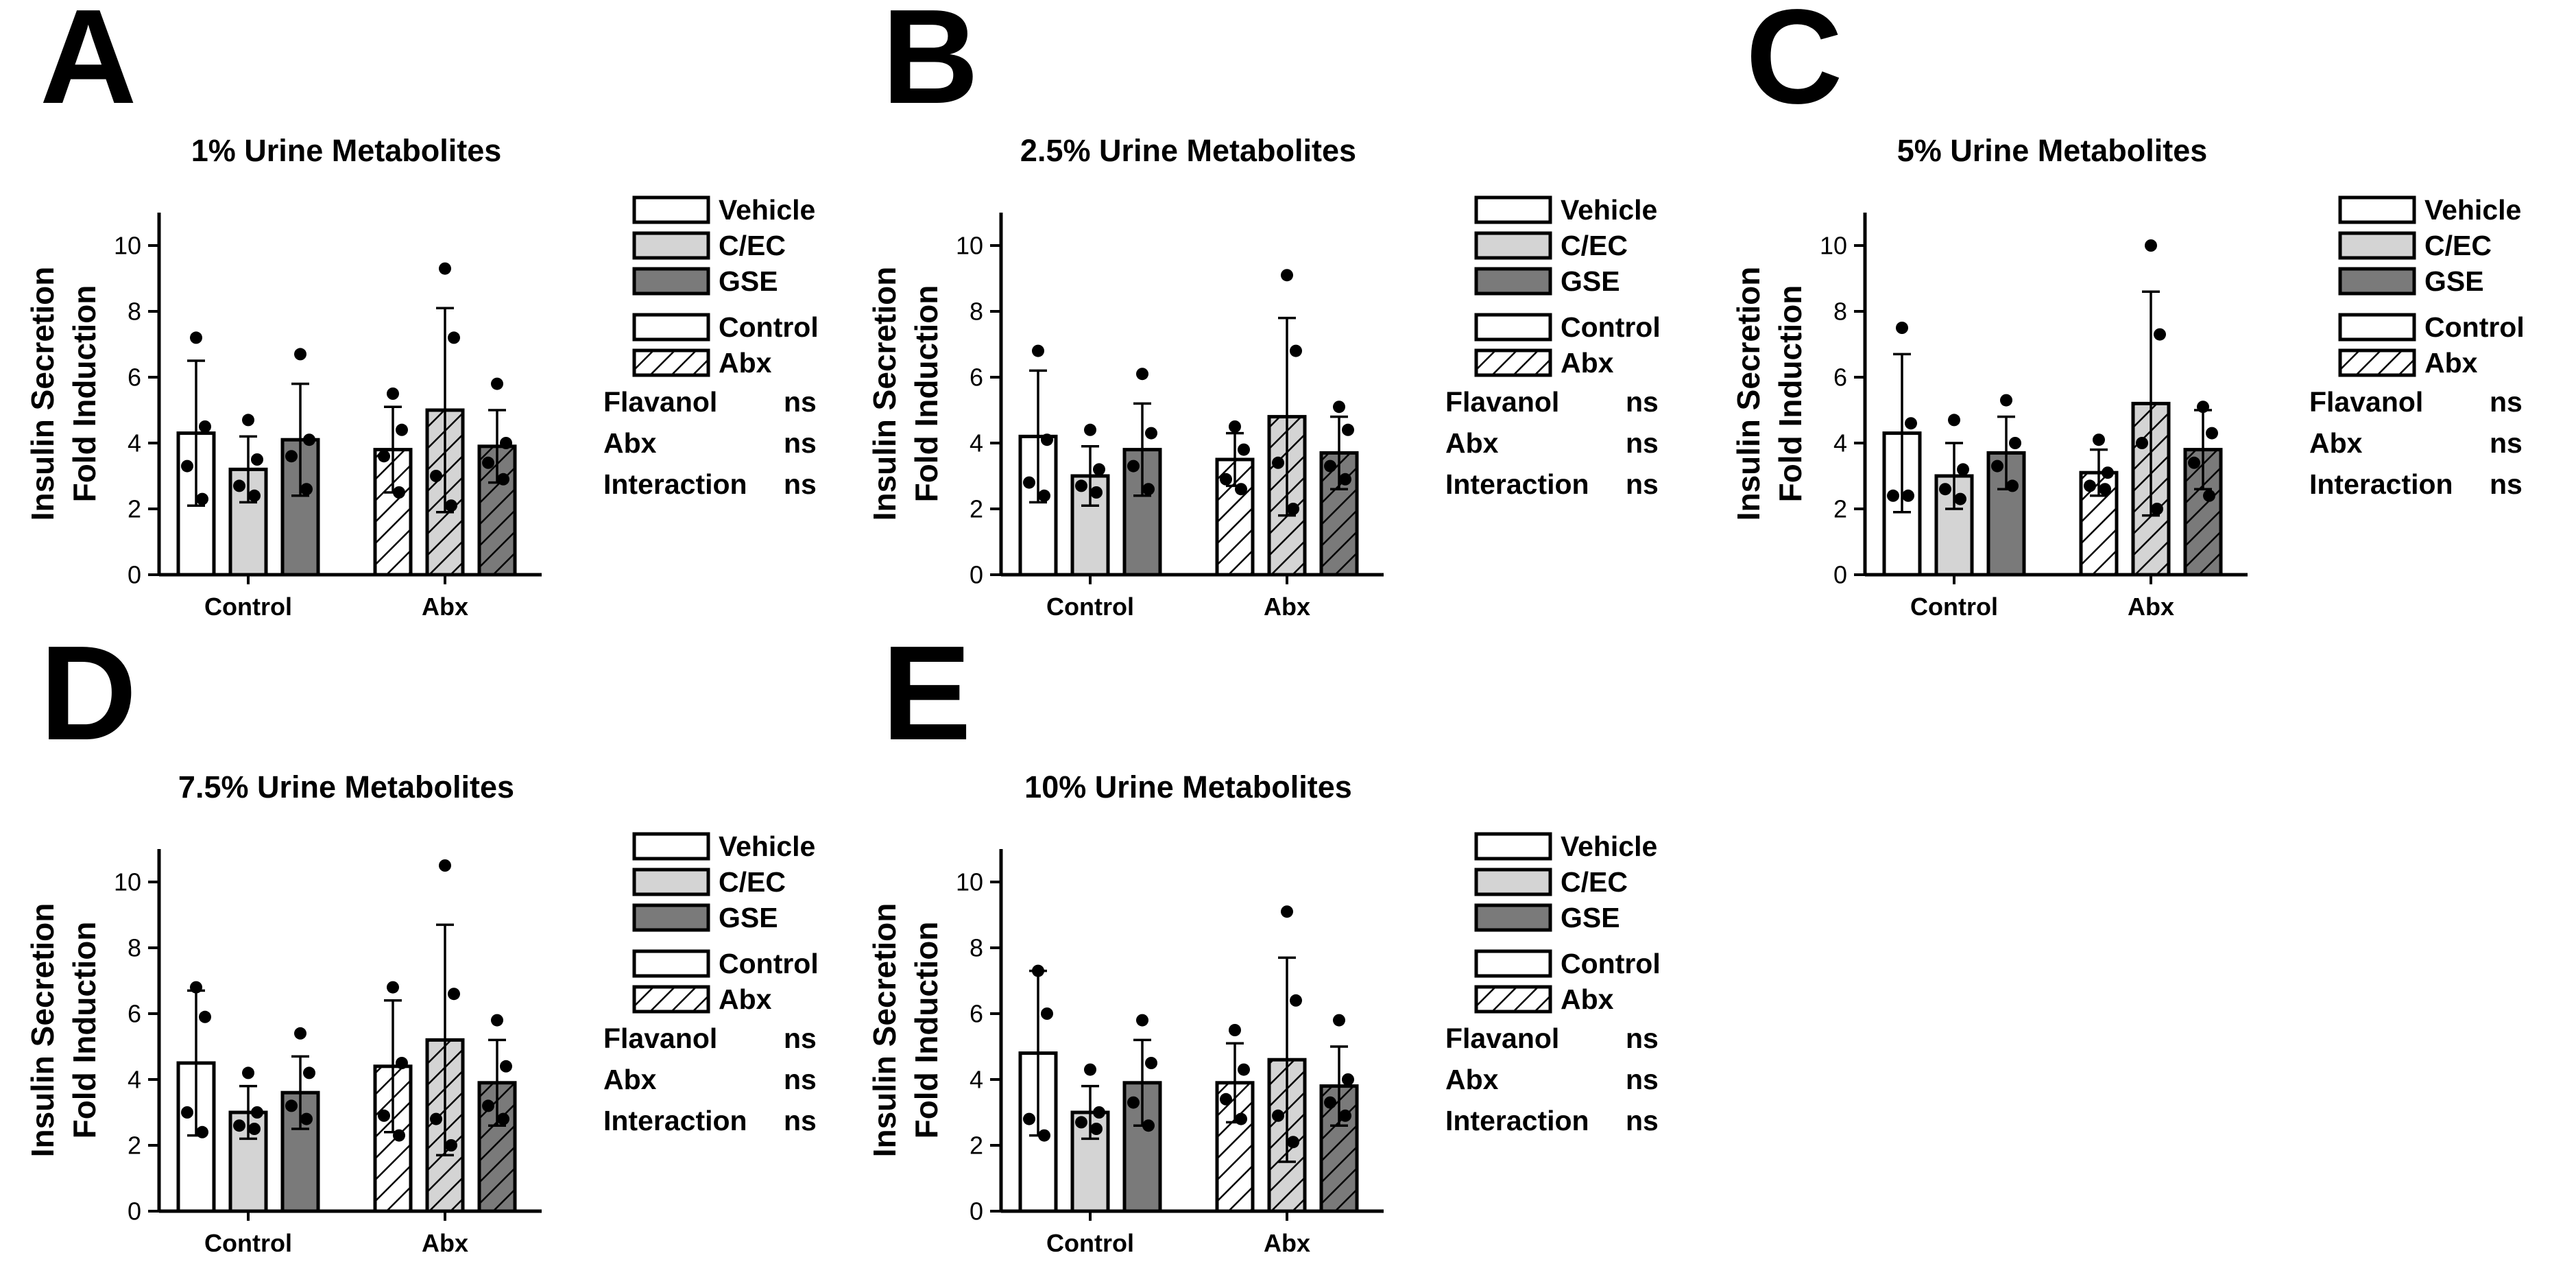 Image resolution: width=2576 pixels, height=1277 pixels. I want to click on panel-title: 2.5% Urine Metabolites, so click(1188, 150).